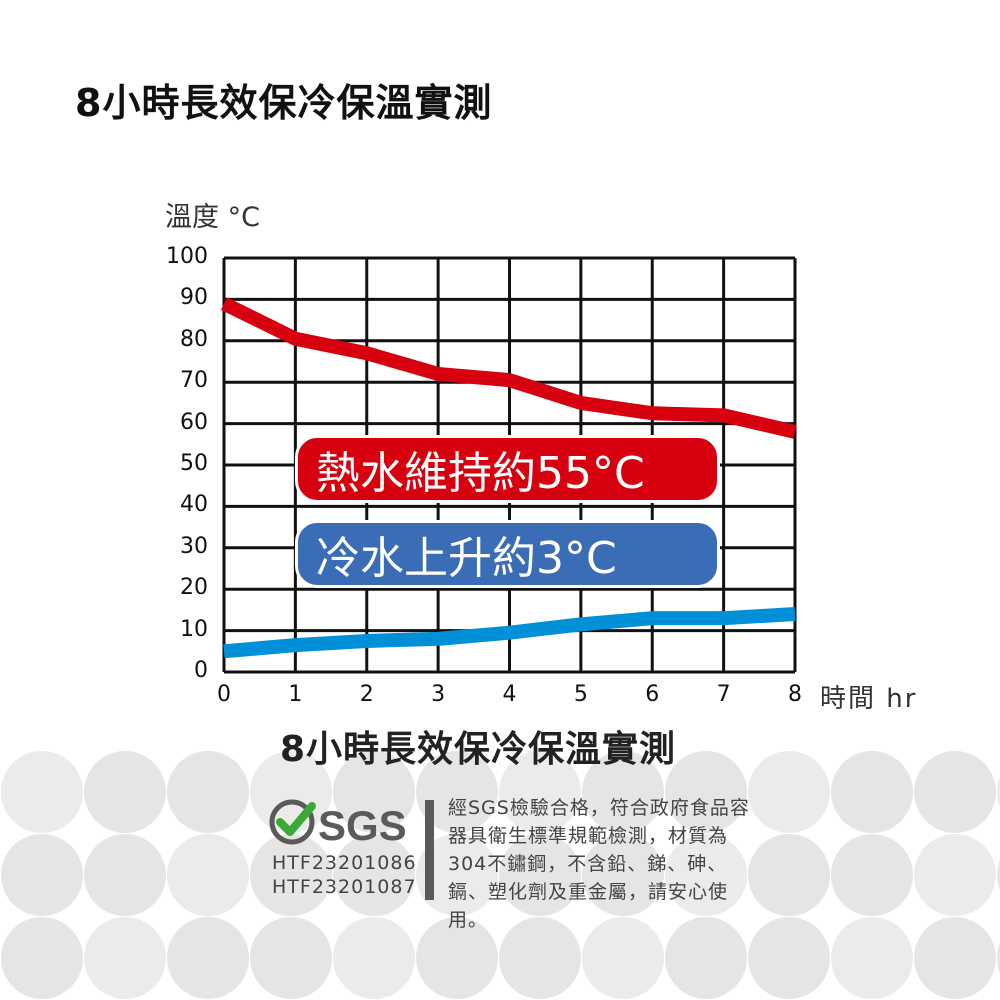 Image resolution: width=1000 pixels, height=1000 pixels. I want to click on hot-water-label: 熱水維持約55°C, so click(507, 469).